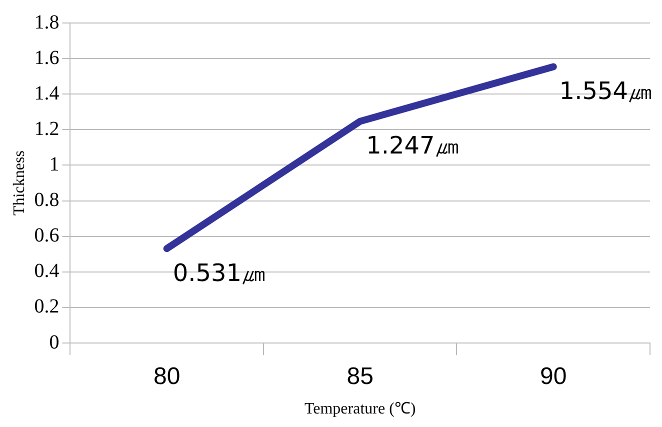  What do you see at coordinates (47, 22) in the screenshot?
I see `y-tick-label: 1.8` at bounding box center [47, 22].